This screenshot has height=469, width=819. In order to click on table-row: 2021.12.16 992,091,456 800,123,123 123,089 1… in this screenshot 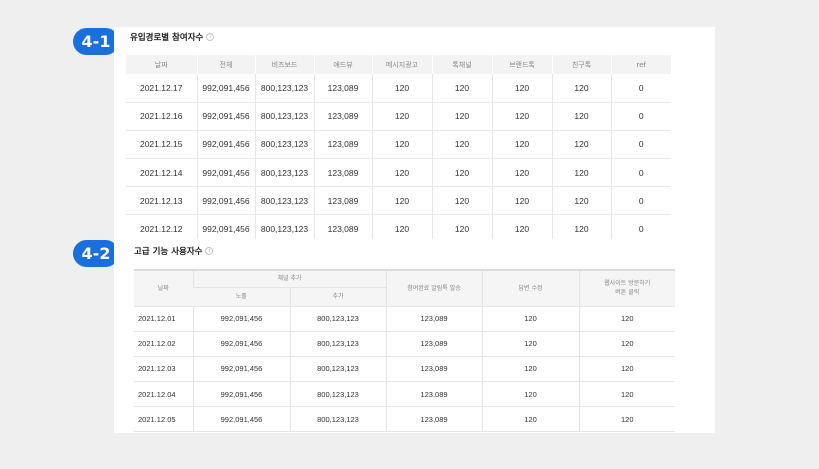, I will do `click(398, 116)`.